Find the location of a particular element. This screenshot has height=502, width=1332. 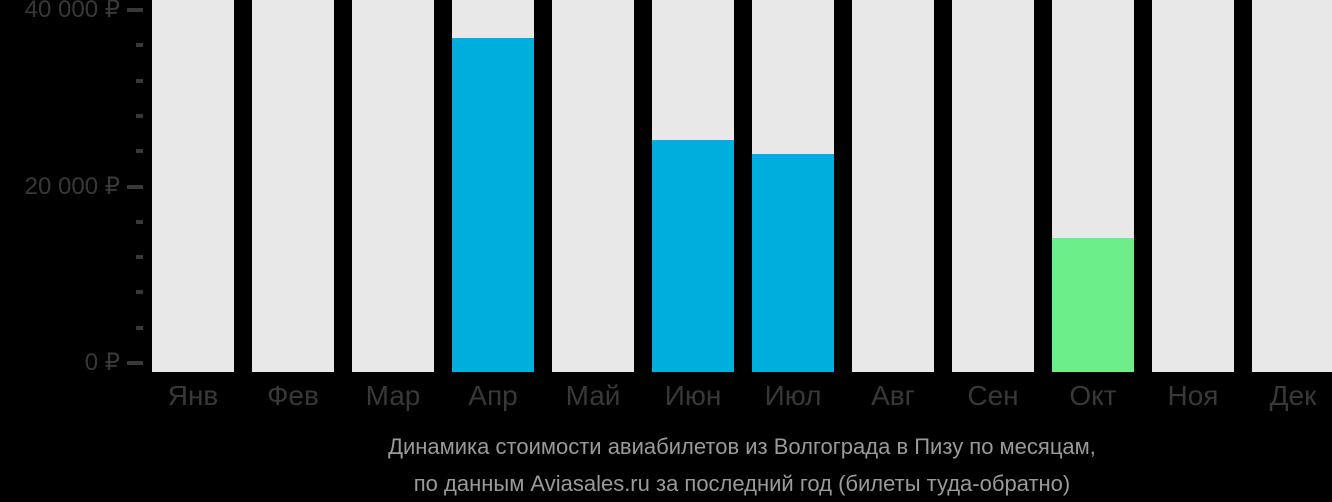

bar-column-sep: Сен is located at coordinates (993, 210).